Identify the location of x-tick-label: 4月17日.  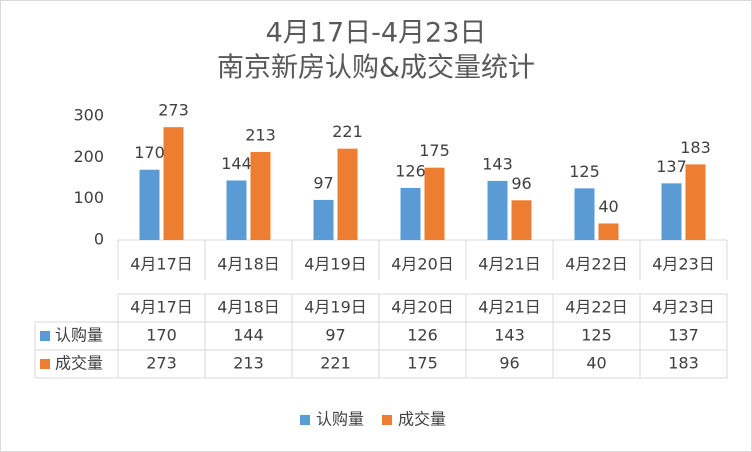
(161, 264).